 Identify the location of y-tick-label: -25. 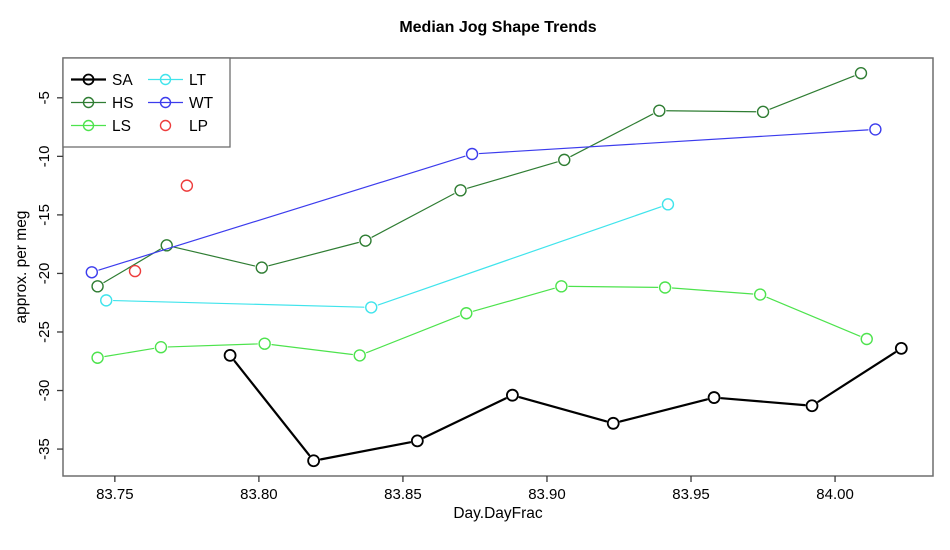
(44, 332).